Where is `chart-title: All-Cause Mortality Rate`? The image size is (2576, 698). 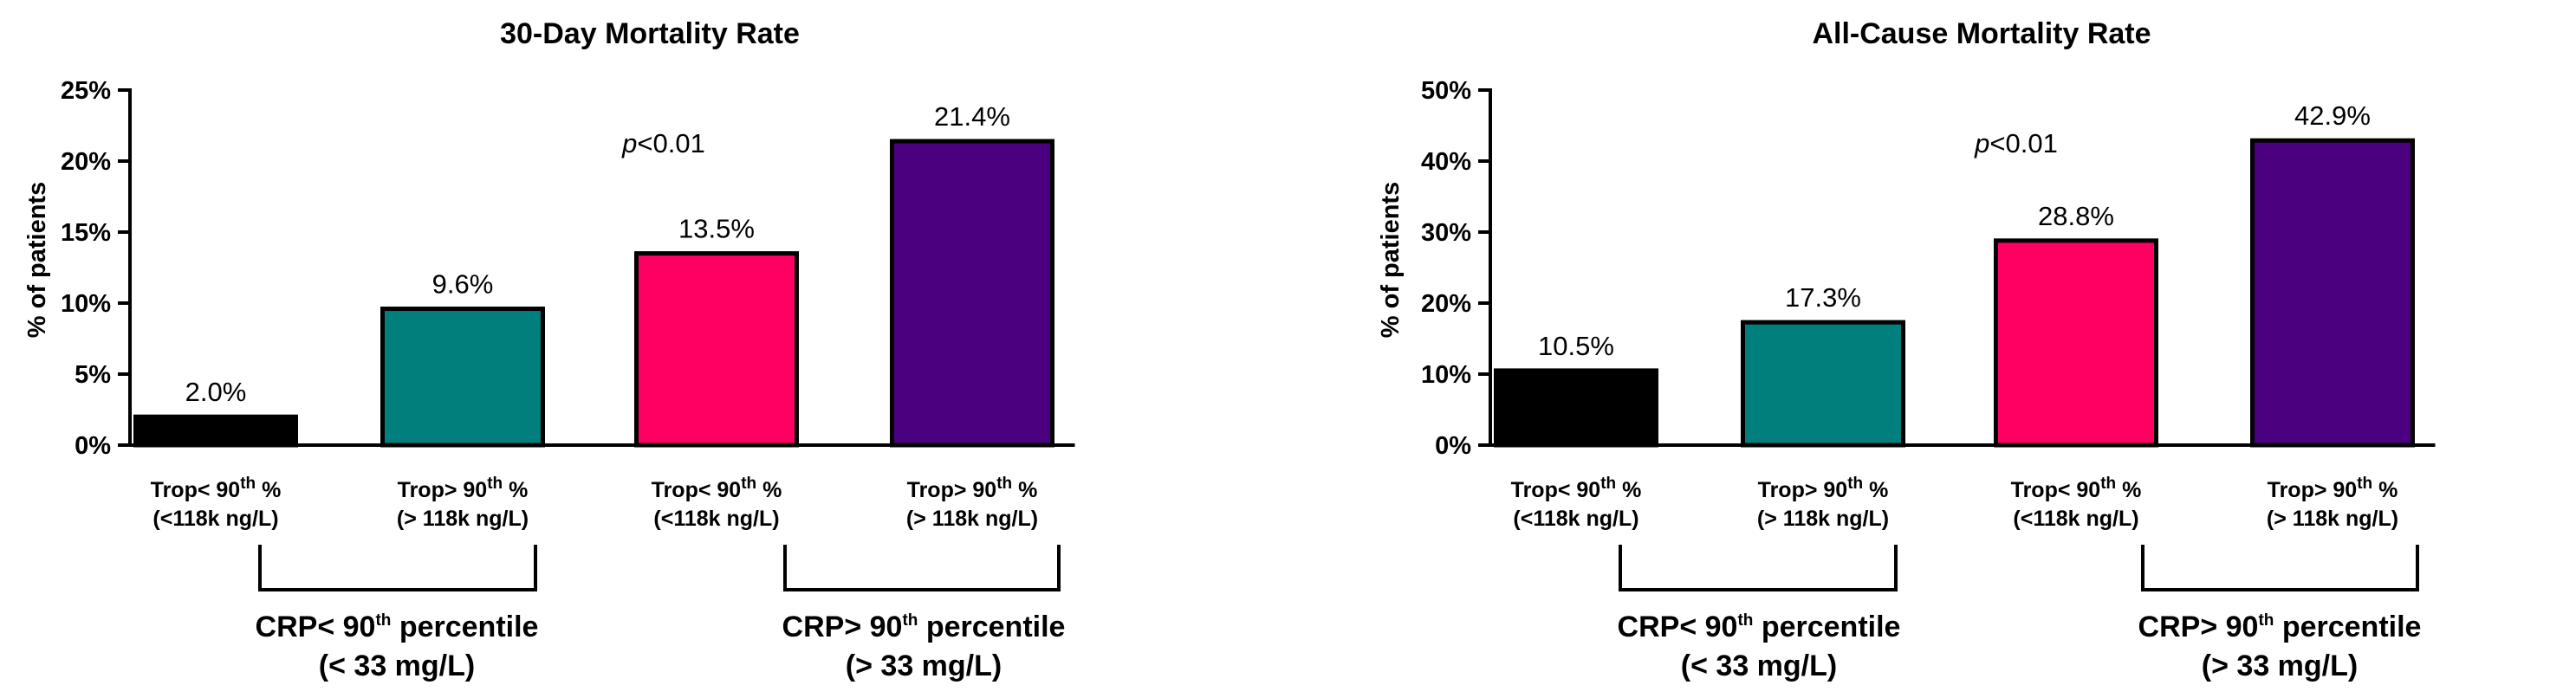
chart-title: All-Cause Mortality Rate is located at coordinates (1981, 33).